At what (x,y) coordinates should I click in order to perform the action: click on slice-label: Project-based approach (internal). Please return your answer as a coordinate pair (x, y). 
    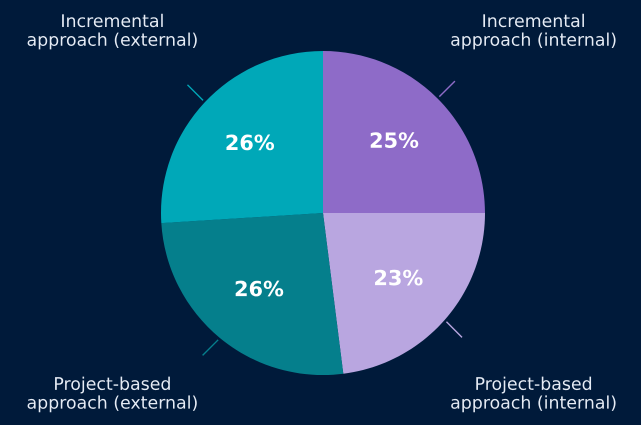
    Looking at the image, I should click on (533, 394).